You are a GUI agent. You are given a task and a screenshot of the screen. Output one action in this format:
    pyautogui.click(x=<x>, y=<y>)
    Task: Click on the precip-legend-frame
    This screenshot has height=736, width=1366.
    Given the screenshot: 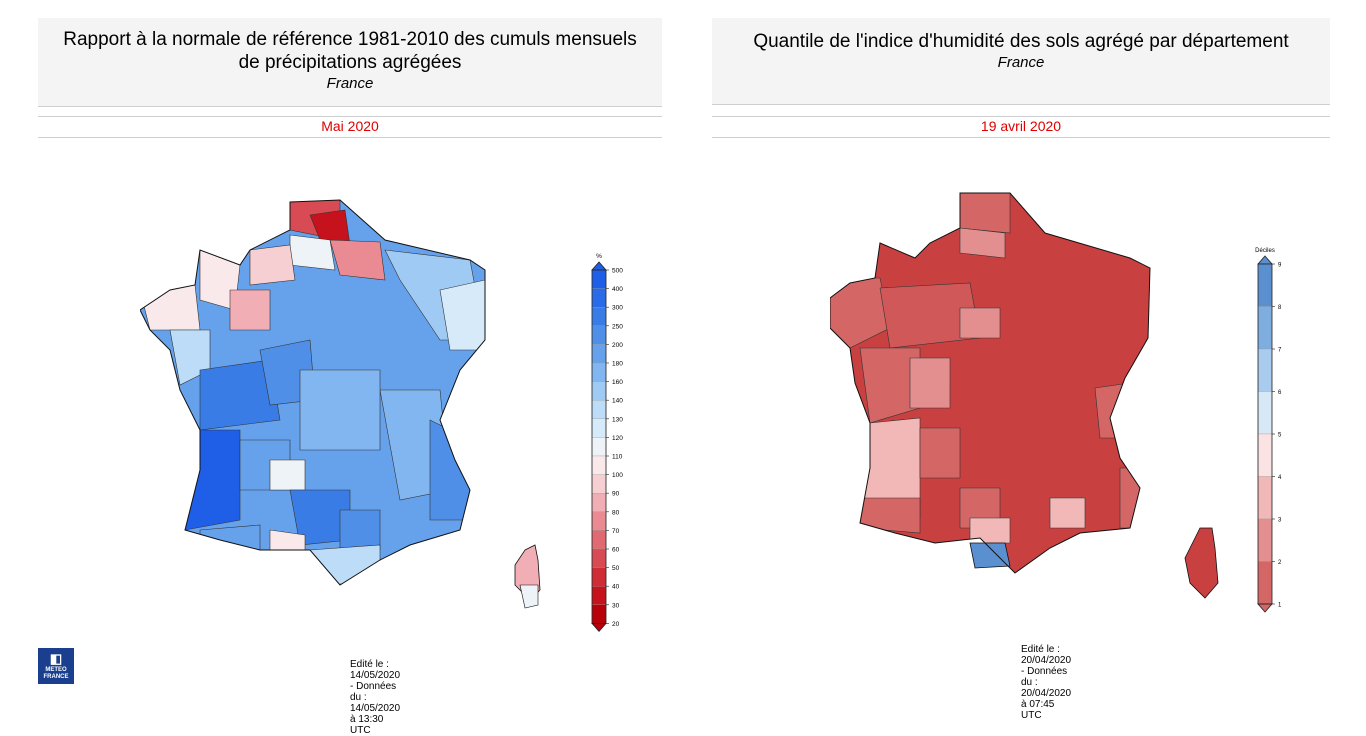 What is the action you would take?
    pyautogui.click(x=599, y=446)
    